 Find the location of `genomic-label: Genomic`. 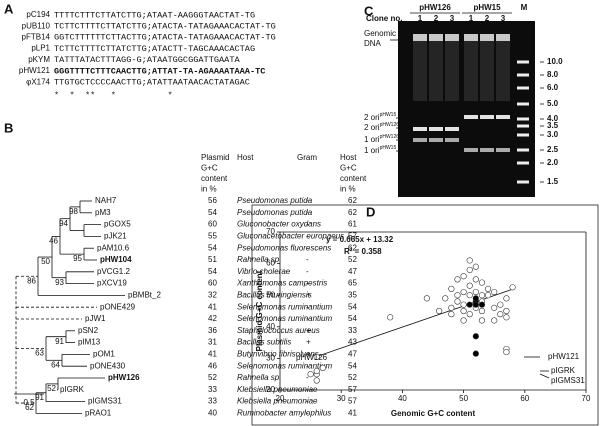

genomic-label: Genomic is located at coordinates (380, 33).